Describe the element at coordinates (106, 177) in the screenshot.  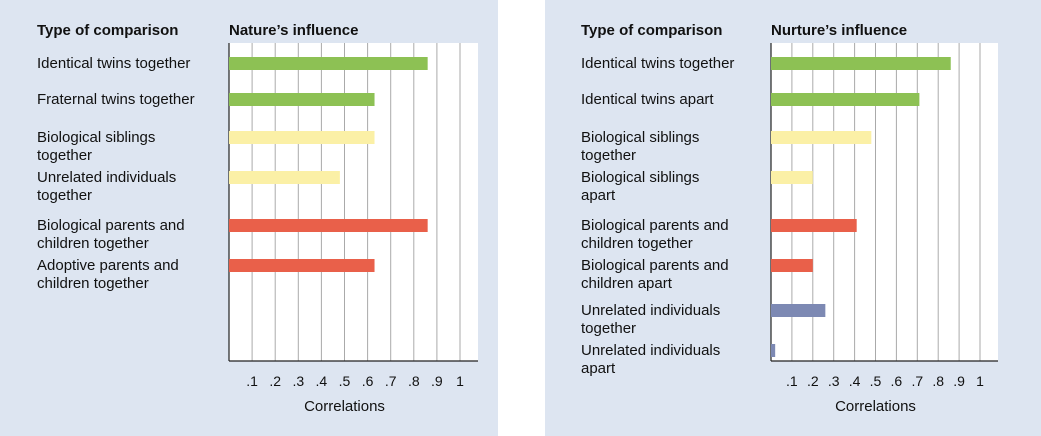
I see `nature-category-label: Unrelated individuals` at that location.